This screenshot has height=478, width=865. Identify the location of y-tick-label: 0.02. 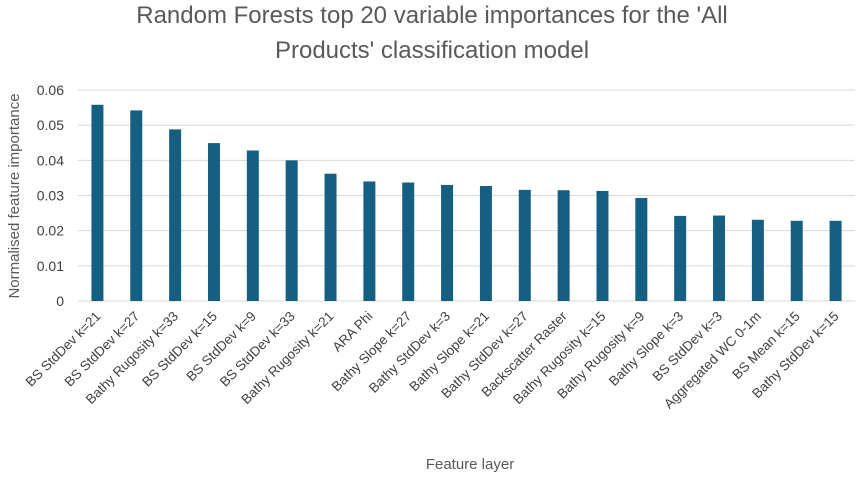
(50, 231).